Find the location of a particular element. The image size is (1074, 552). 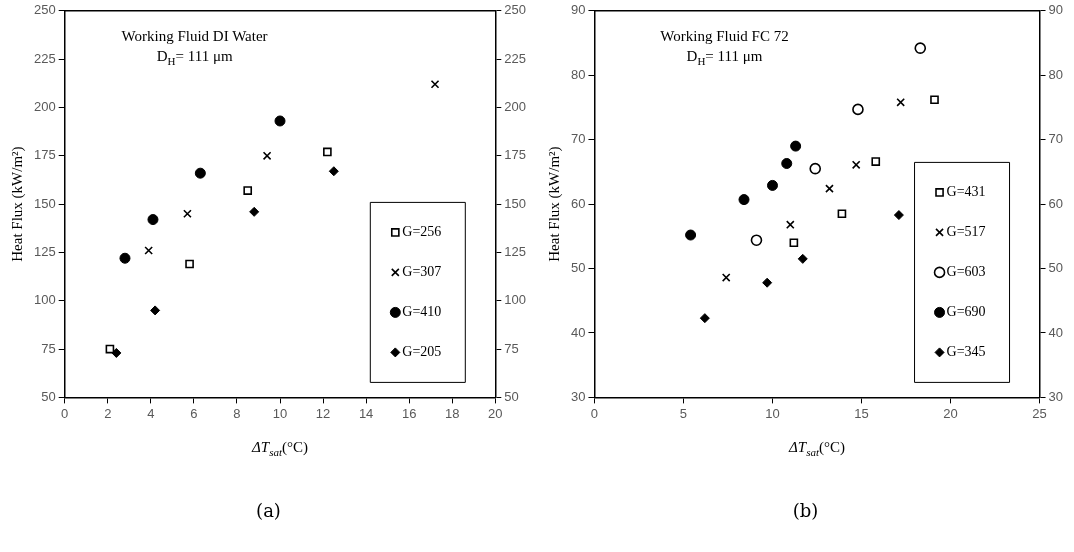

y-tick-label: 175 is located at coordinates (44, 155).